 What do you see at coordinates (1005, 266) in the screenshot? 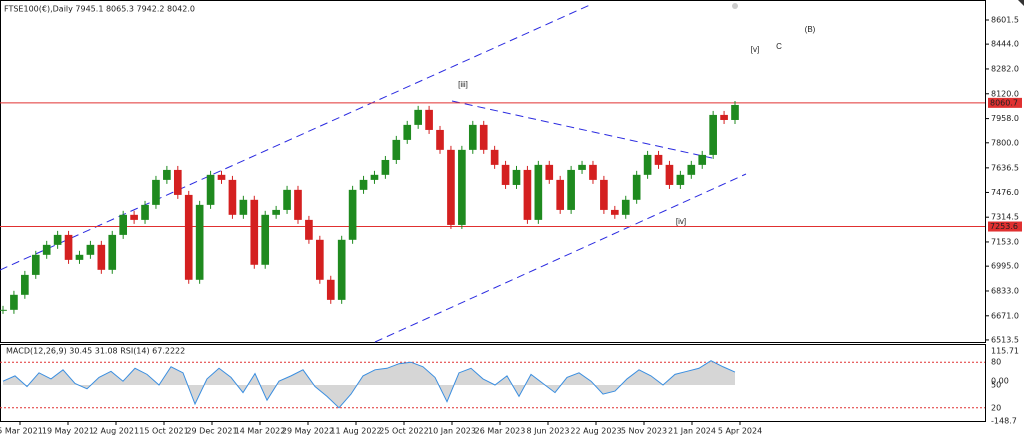
I see `y-tick-label: 6995.0` at bounding box center [1005, 266].